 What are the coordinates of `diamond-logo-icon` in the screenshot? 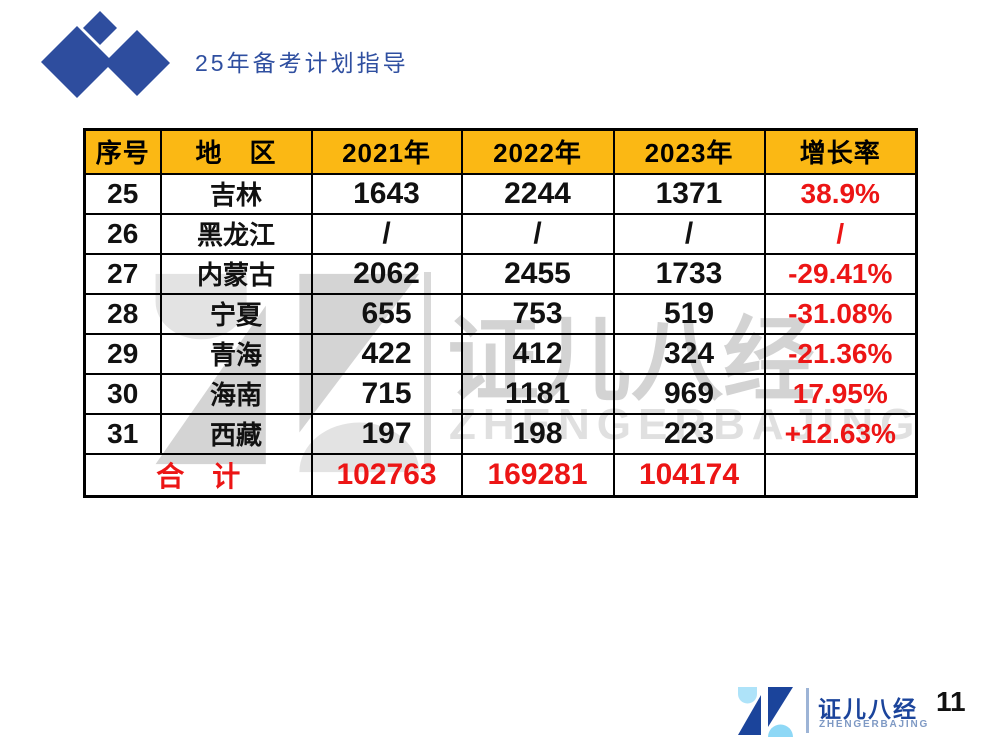 It's located at (105, 54).